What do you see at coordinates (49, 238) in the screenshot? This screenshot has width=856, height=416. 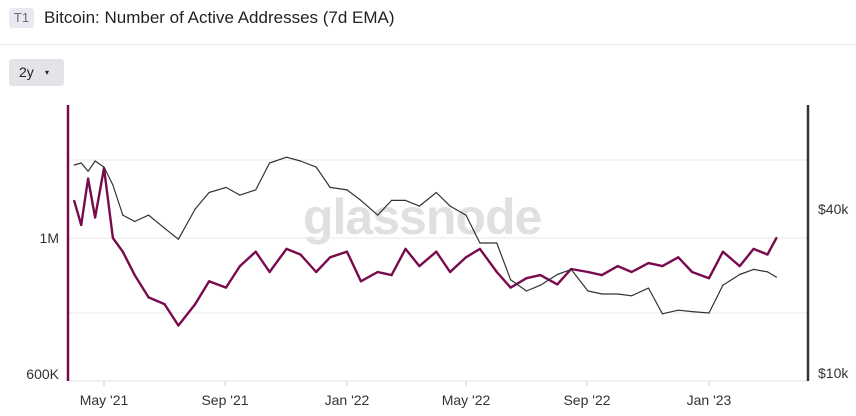 I see `y-left-tick-label-0: 1M` at bounding box center [49, 238].